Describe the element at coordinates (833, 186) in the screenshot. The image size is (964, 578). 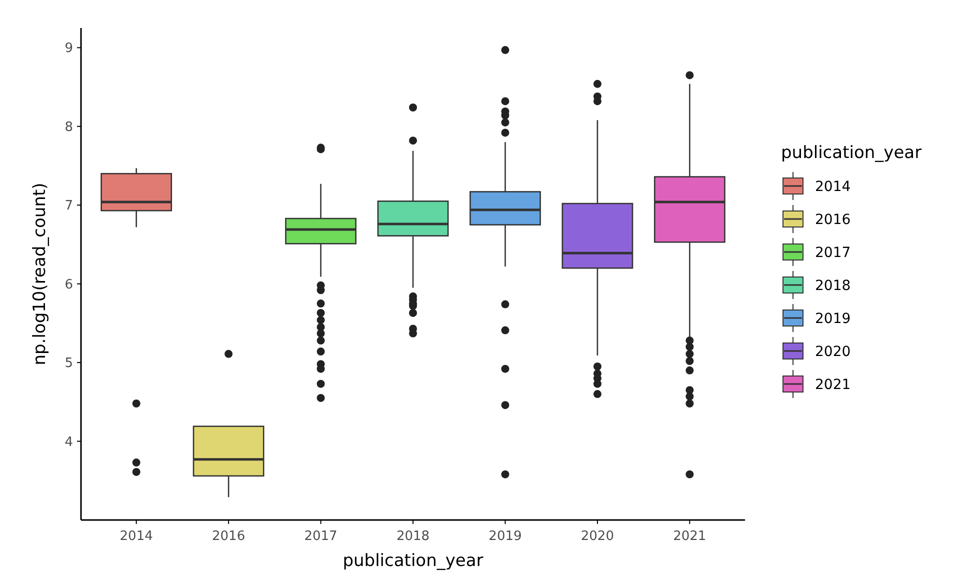
I see `legend-label: 2014` at that location.